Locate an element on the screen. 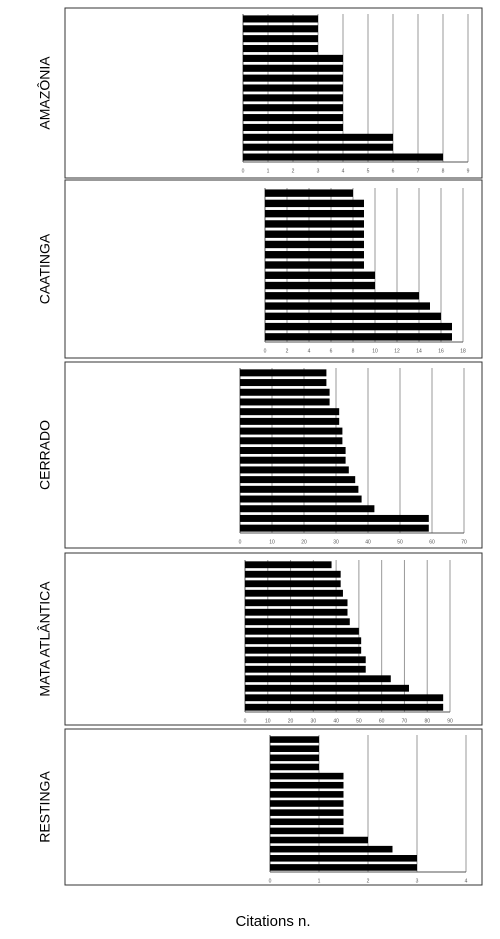 The width and height of the screenshot is (500, 939). x-tick-label: 14 is located at coordinates (419, 351).